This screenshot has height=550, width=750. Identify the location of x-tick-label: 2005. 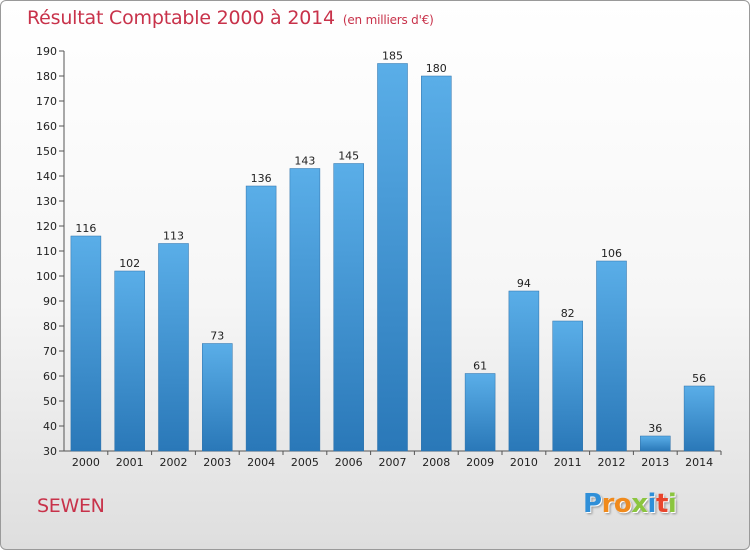
(305, 462).